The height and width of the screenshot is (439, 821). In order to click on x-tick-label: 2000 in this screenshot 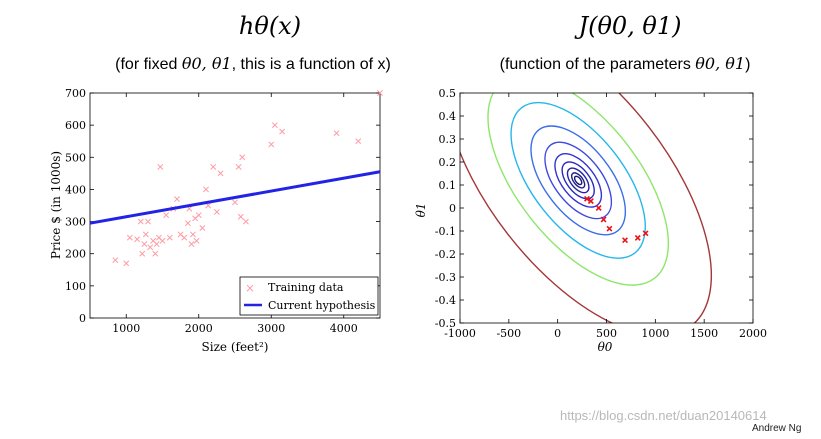, I will do `click(753, 333)`.